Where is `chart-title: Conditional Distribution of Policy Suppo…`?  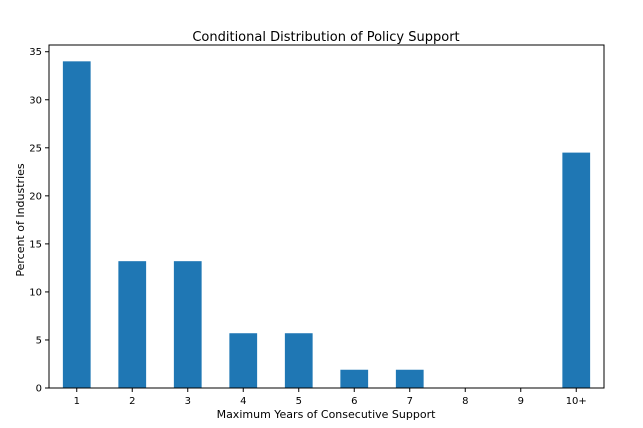
chart-title: Conditional Distribution of Policy Suppo… is located at coordinates (325, 37).